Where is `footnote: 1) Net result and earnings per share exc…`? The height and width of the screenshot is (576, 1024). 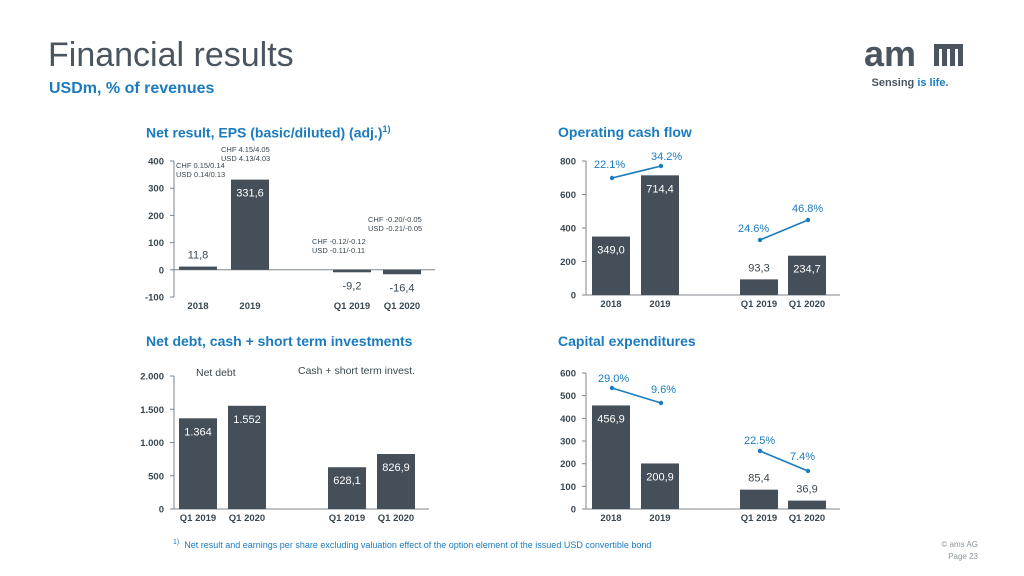
footnote: 1) Net result and earnings per share exc… is located at coordinates (412, 544).